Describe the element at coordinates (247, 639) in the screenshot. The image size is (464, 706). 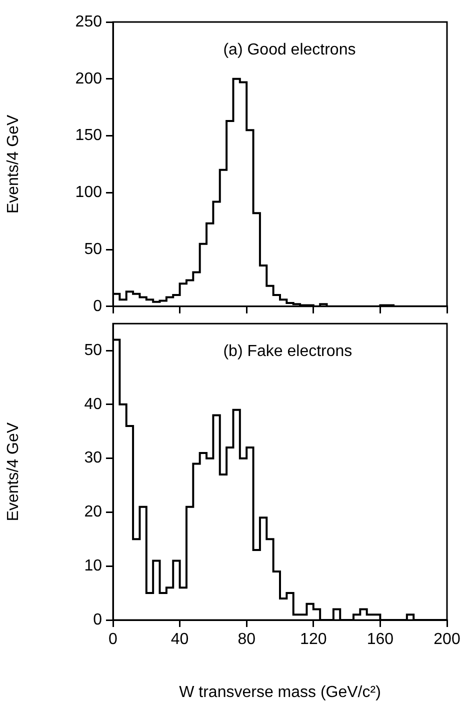
I see `x-tick-label: 80` at that location.